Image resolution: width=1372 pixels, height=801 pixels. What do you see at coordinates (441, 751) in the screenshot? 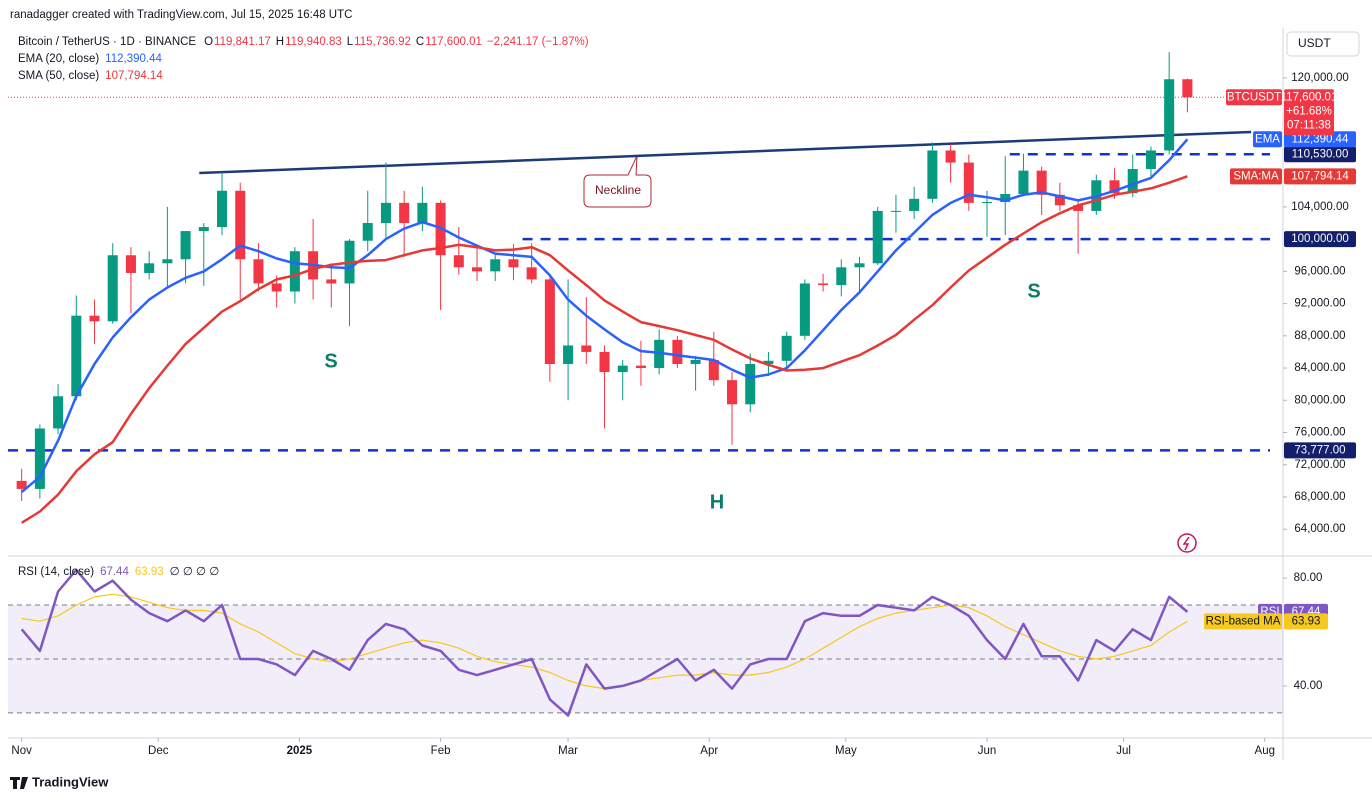
I see `x-tick-label: Feb` at bounding box center [441, 751].